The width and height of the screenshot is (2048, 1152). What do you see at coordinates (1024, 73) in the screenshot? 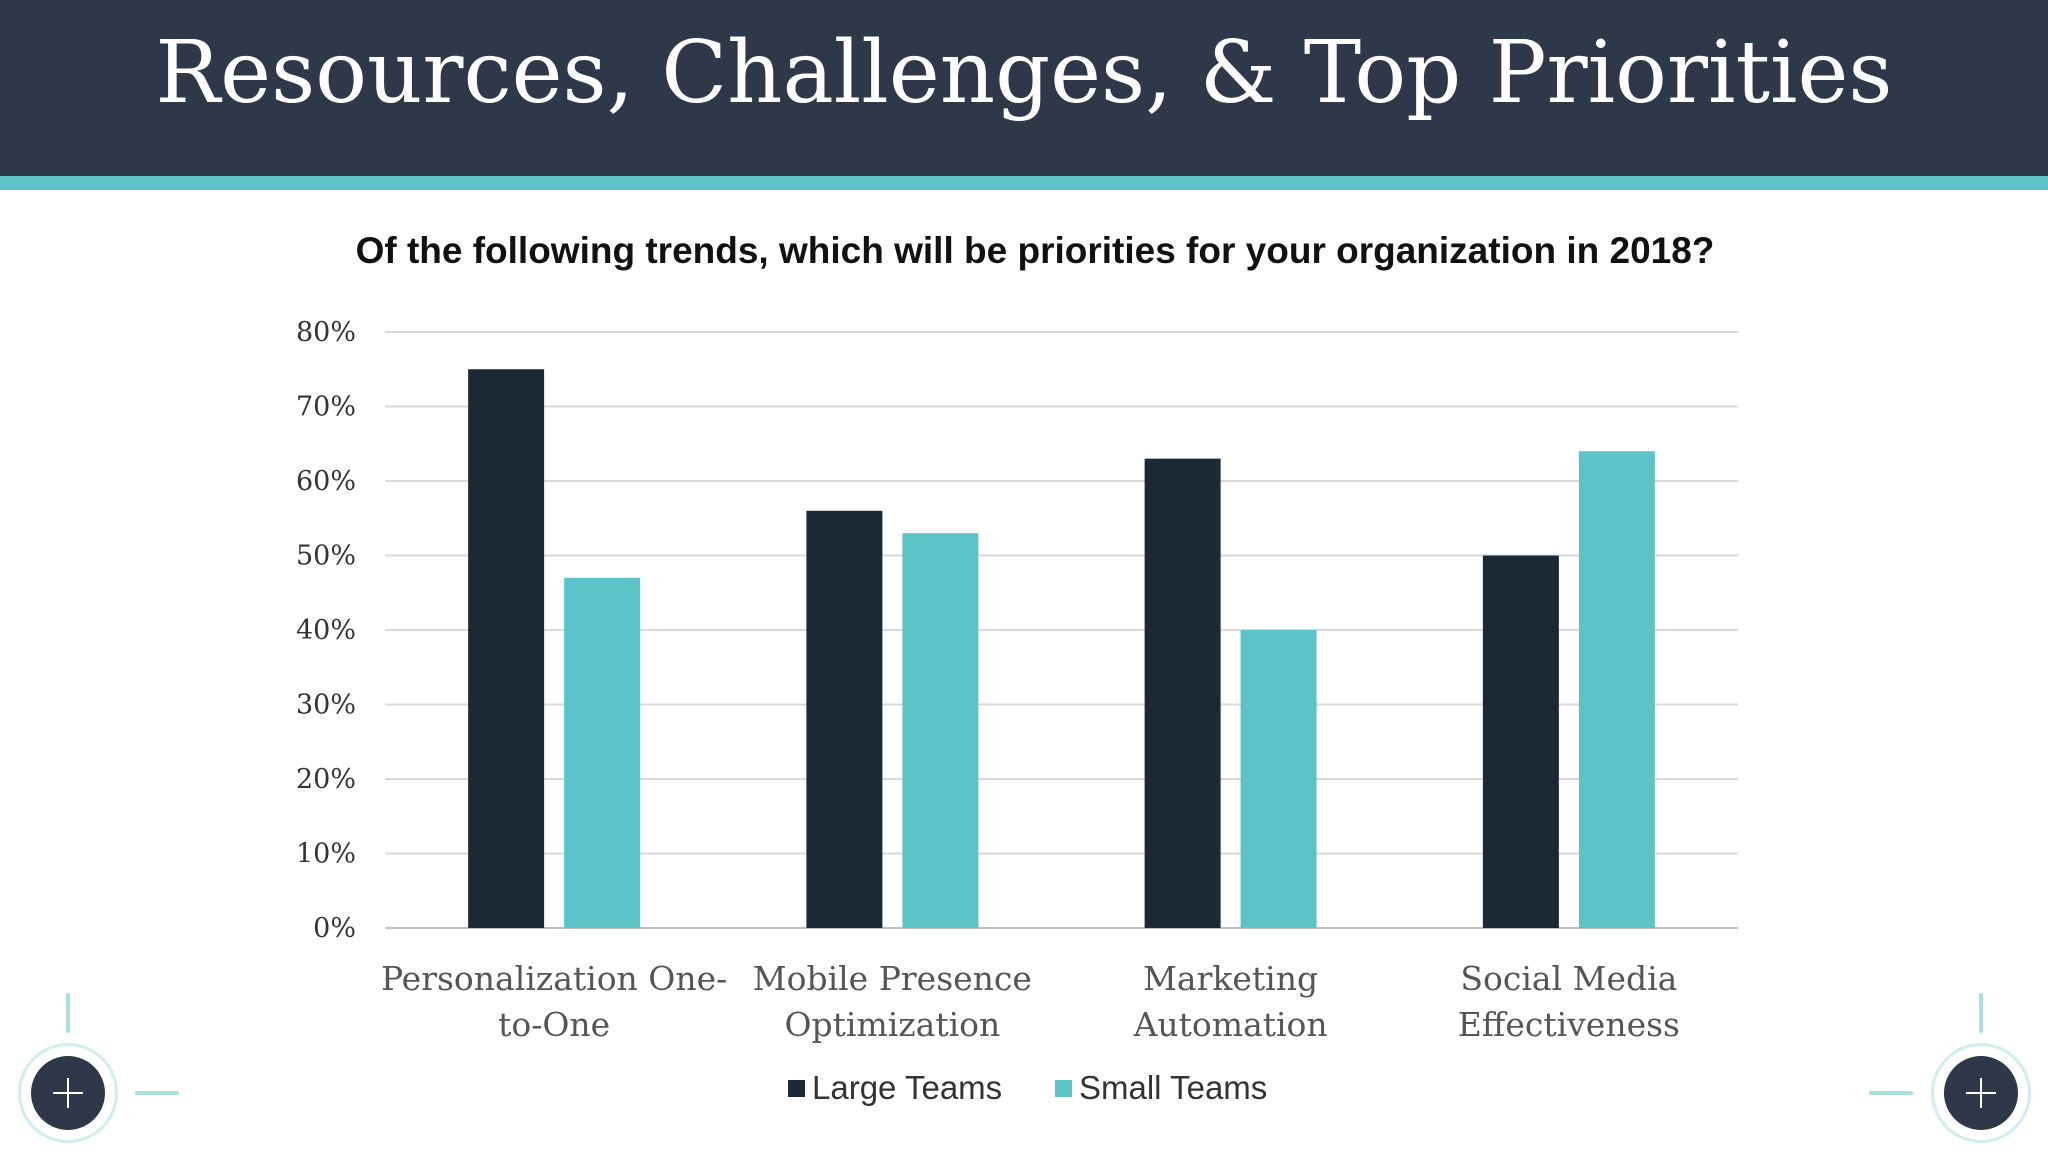
I see `slide-title: Resources, Challenges, & Top Priorities` at bounding box center [1024, 73].